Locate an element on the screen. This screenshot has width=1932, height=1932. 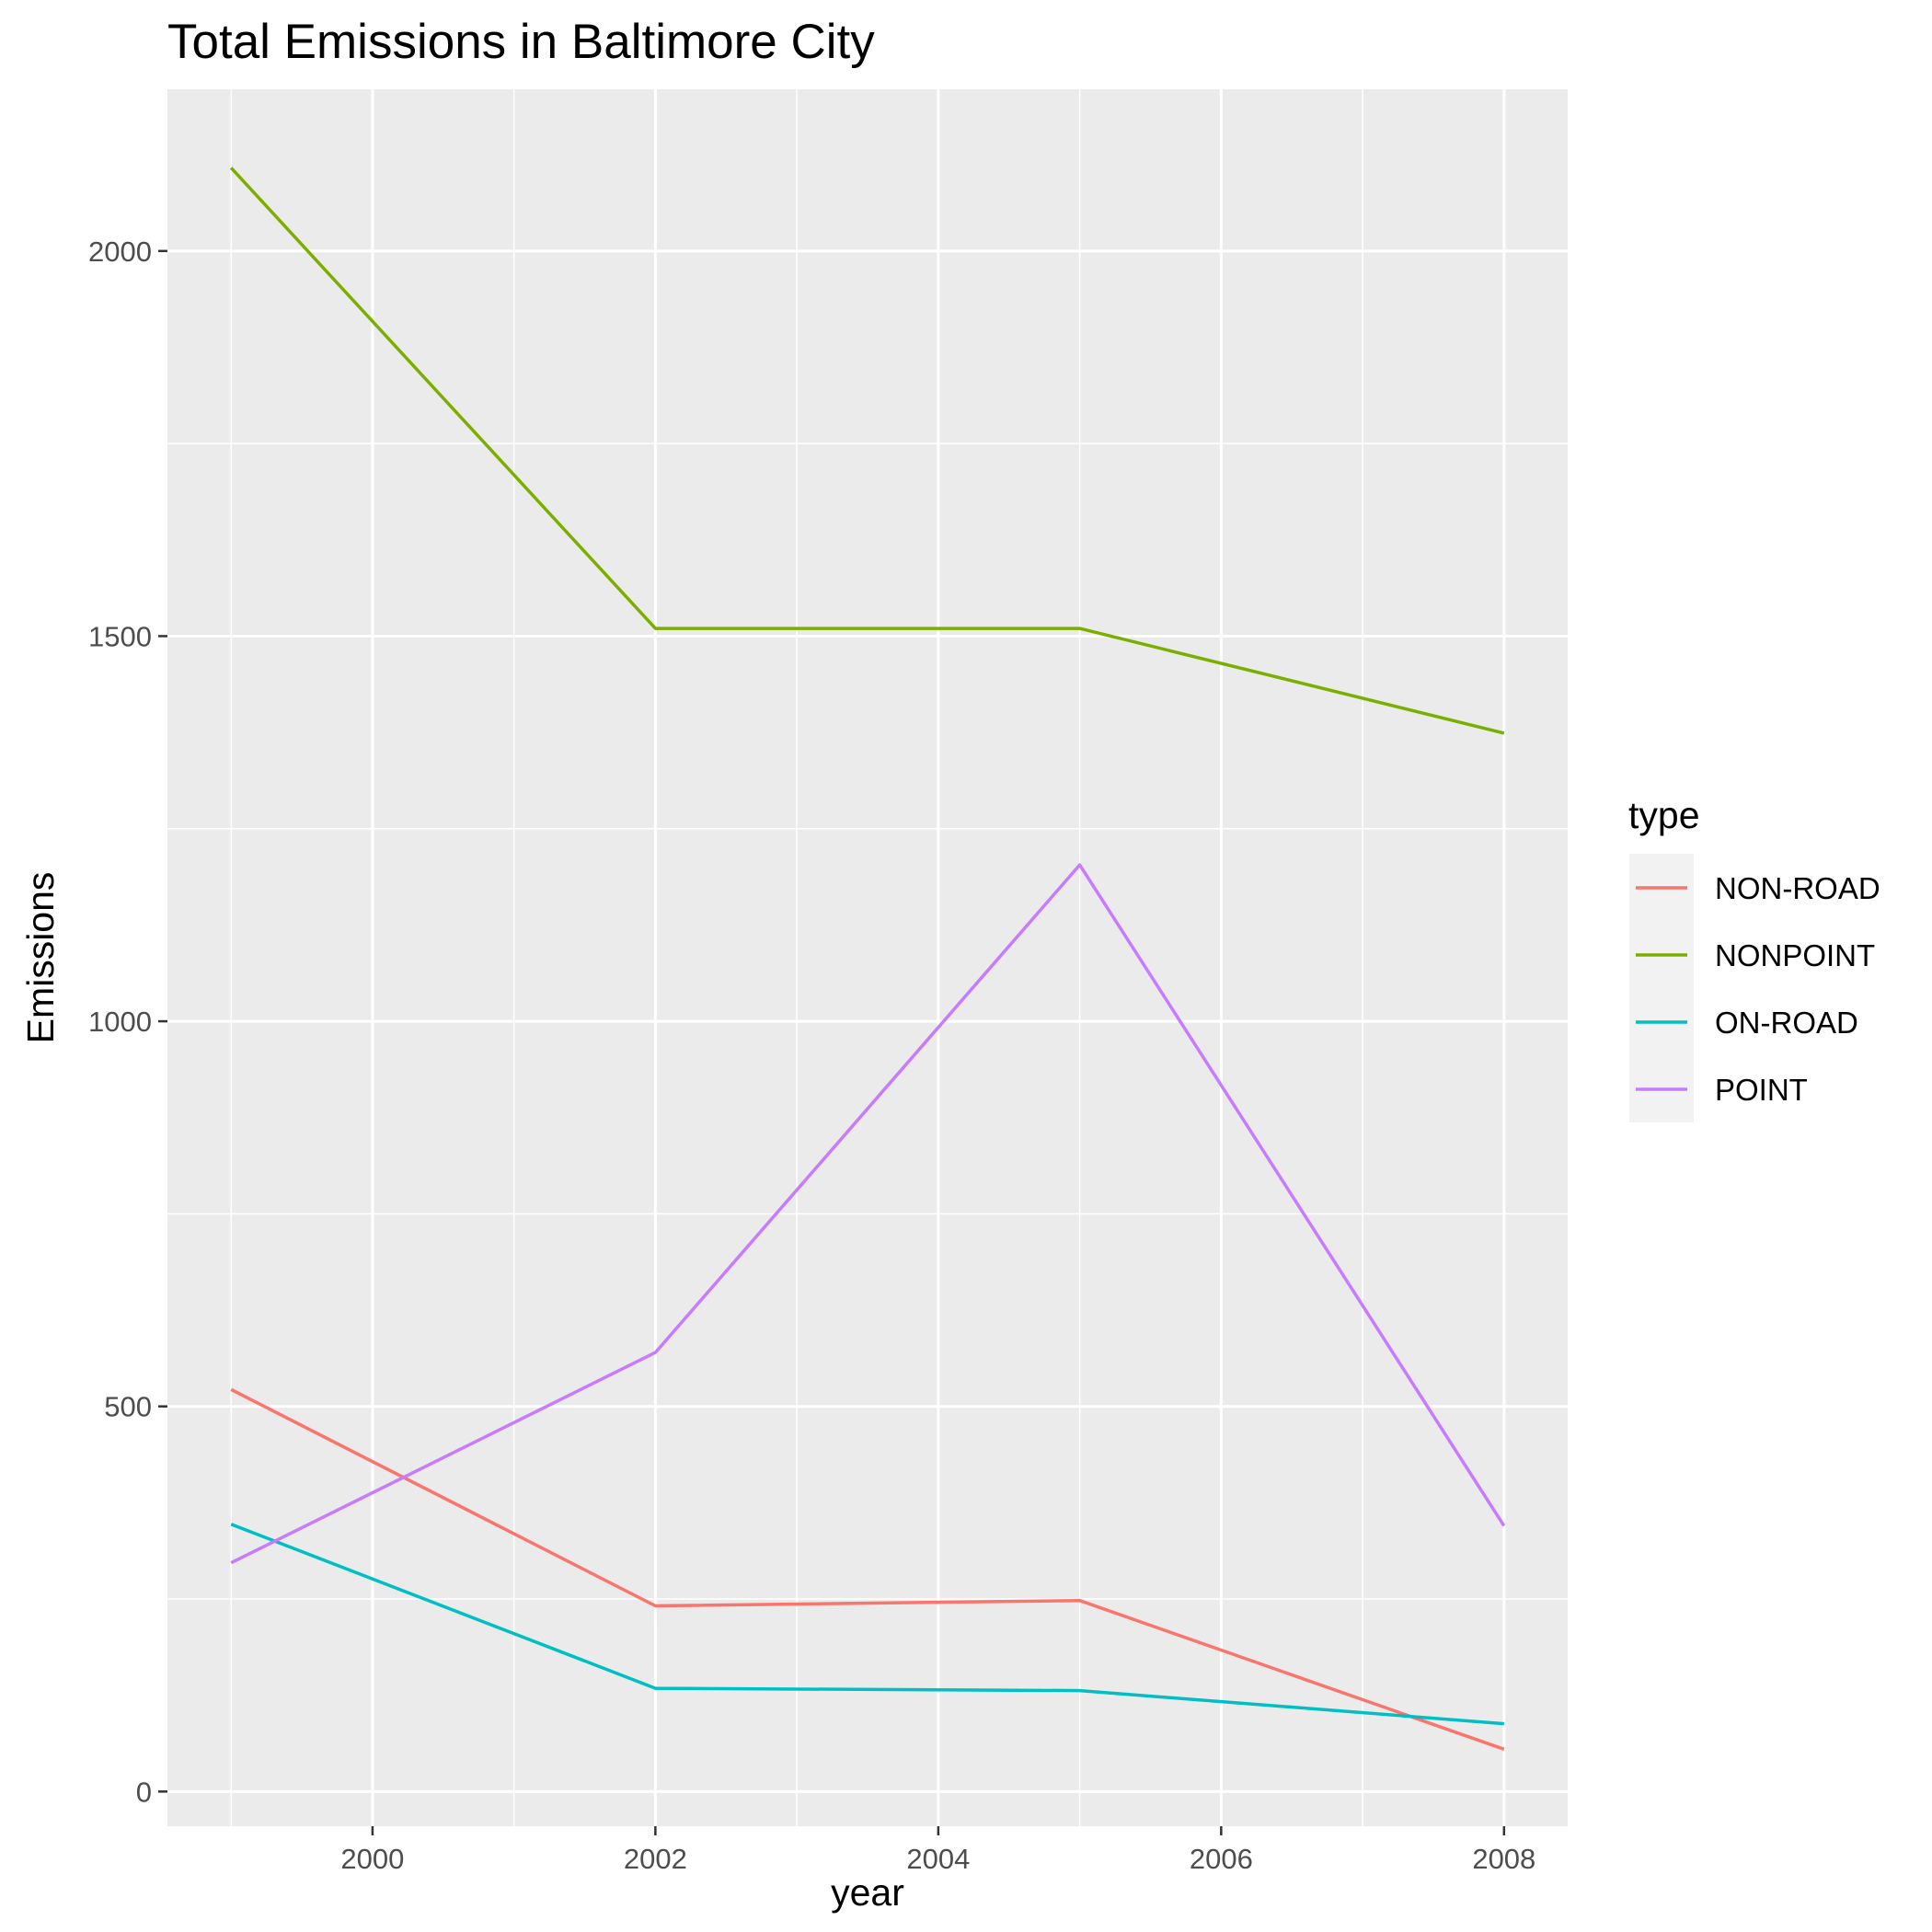
x-tick-label: 2006 is located at coordinates (1221, 1859).